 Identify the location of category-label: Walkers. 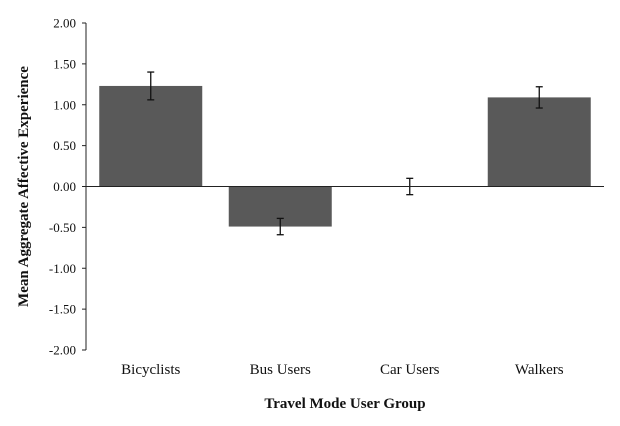
(539, 370).